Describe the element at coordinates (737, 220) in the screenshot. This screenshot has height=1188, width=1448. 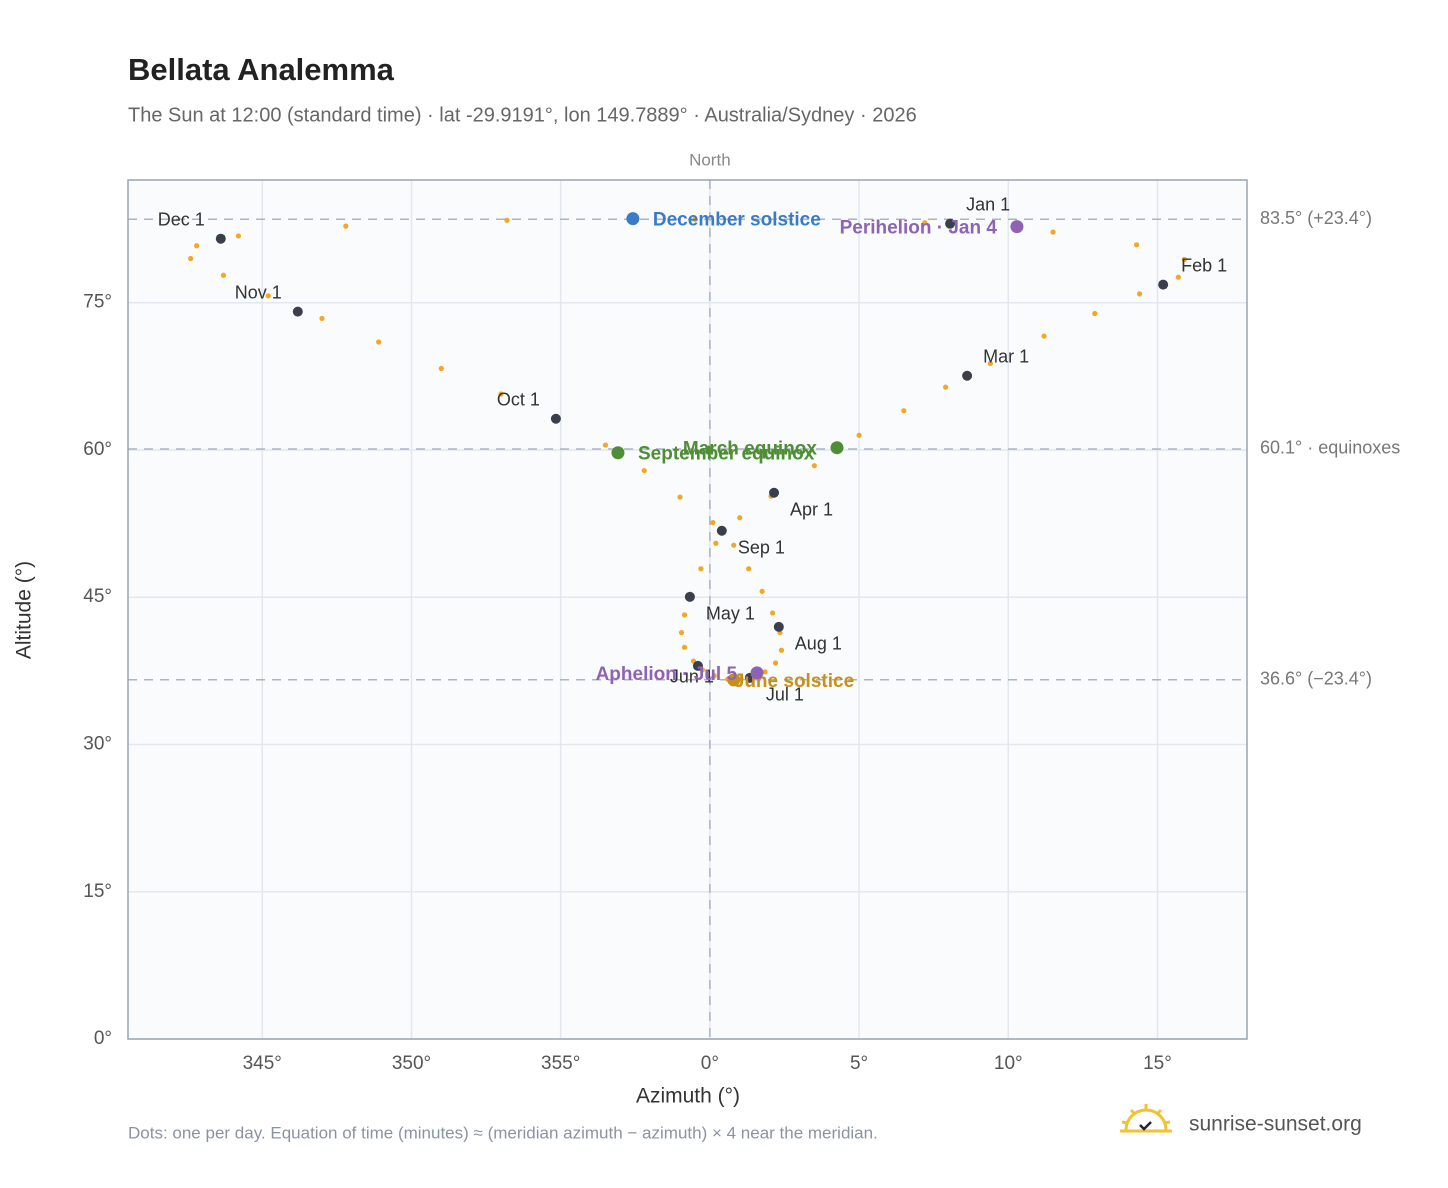
I see `event-label: December solstice` at that location.